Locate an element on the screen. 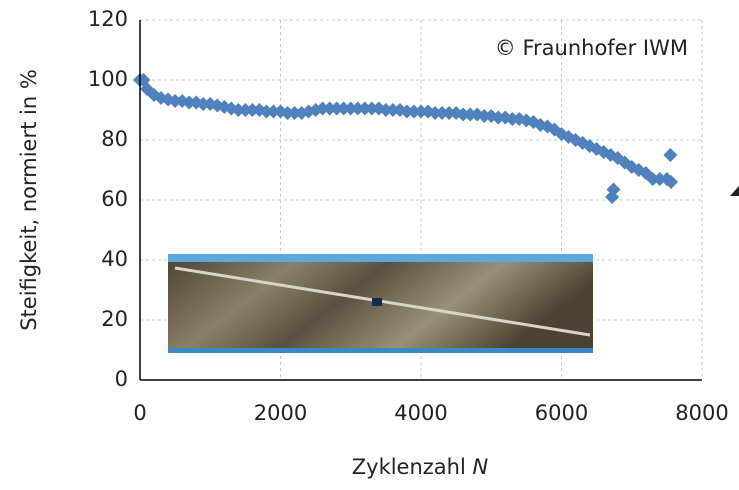 The image size is (739, 490). x-tick-label: 4000 is located at coordinates (420, 413).